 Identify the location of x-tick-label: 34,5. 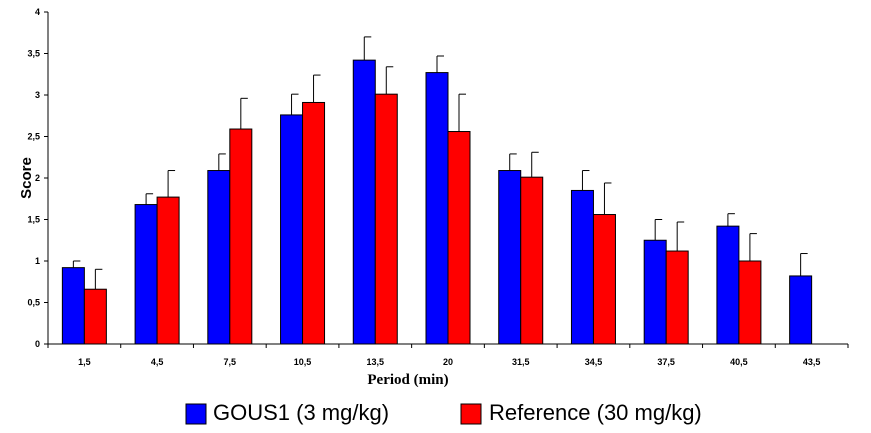
(594, 362).